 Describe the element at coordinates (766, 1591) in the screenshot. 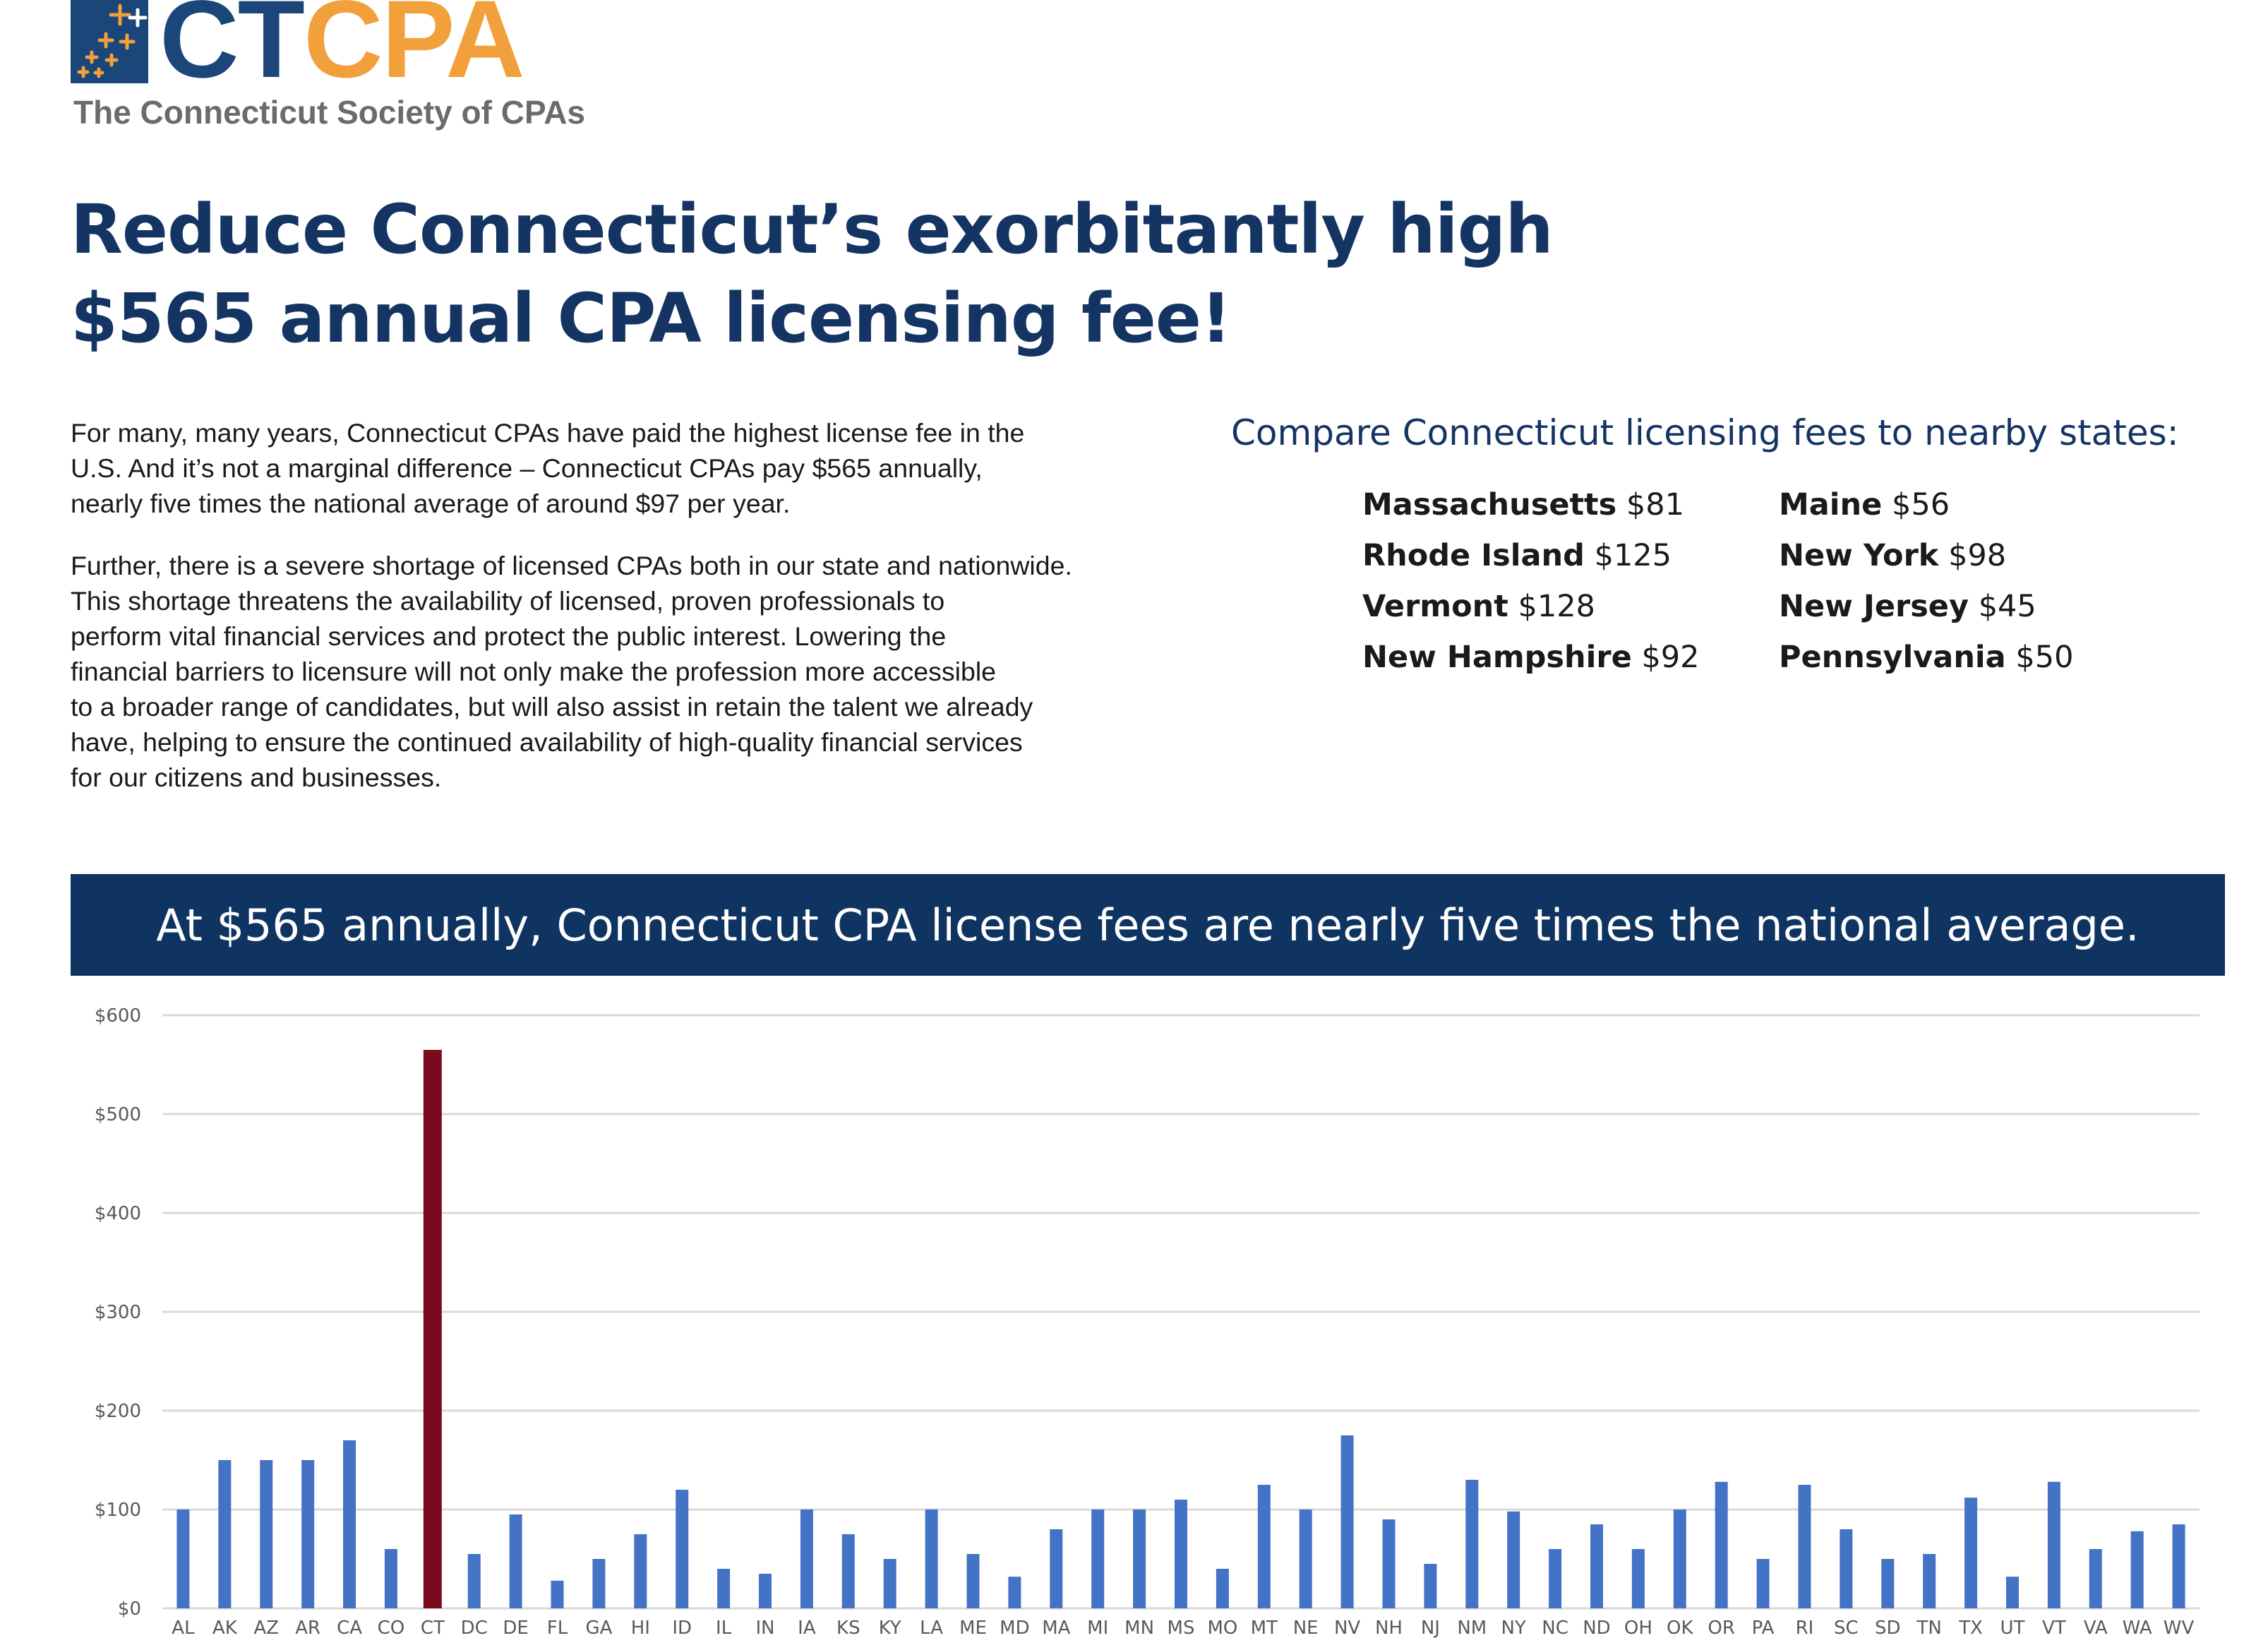

I see `bar-in` at that location.